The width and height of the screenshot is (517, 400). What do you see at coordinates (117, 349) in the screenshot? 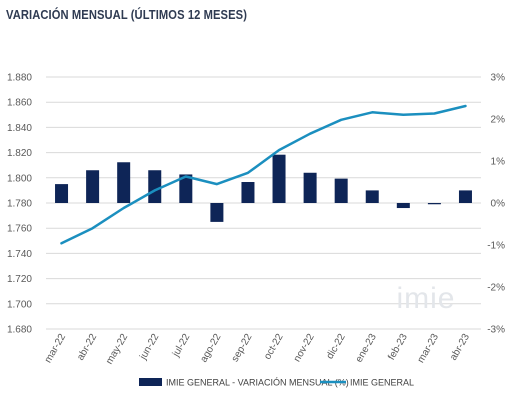
I see `x-axis-tick-label: may-22` at bounding box center [117, 349].